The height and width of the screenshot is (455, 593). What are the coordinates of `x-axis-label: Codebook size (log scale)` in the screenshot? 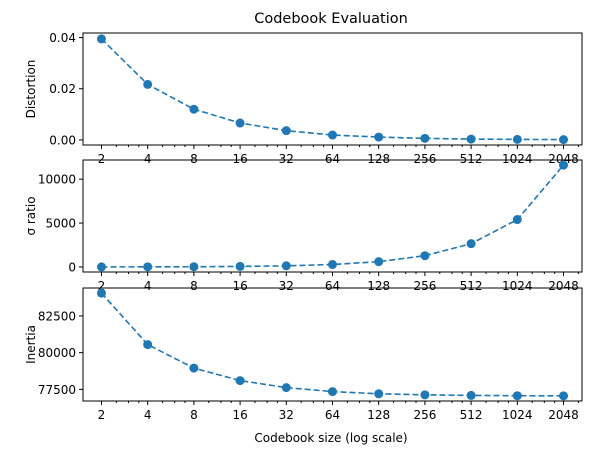 It's located at (330, 438).